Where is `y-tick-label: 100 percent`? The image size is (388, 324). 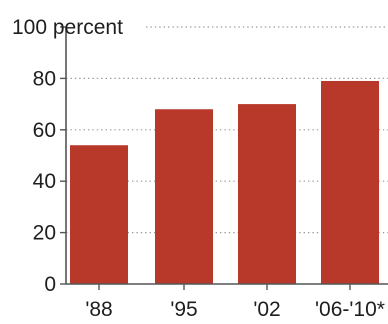
y-tick-label: 100 percent is located at coordinates (67, 27).